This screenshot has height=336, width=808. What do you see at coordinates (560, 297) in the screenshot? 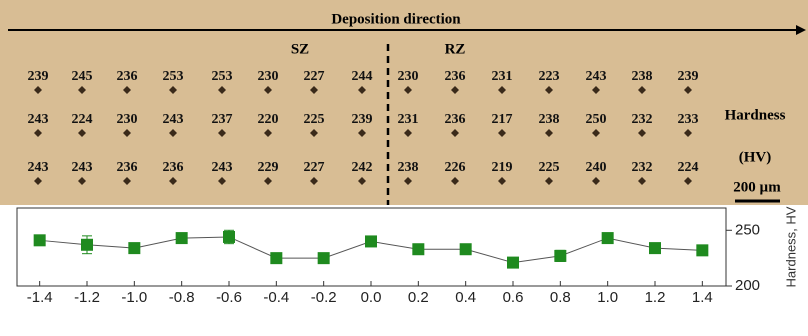
I see `x-tick-label: 0.8` at bounding box center [560, 297].